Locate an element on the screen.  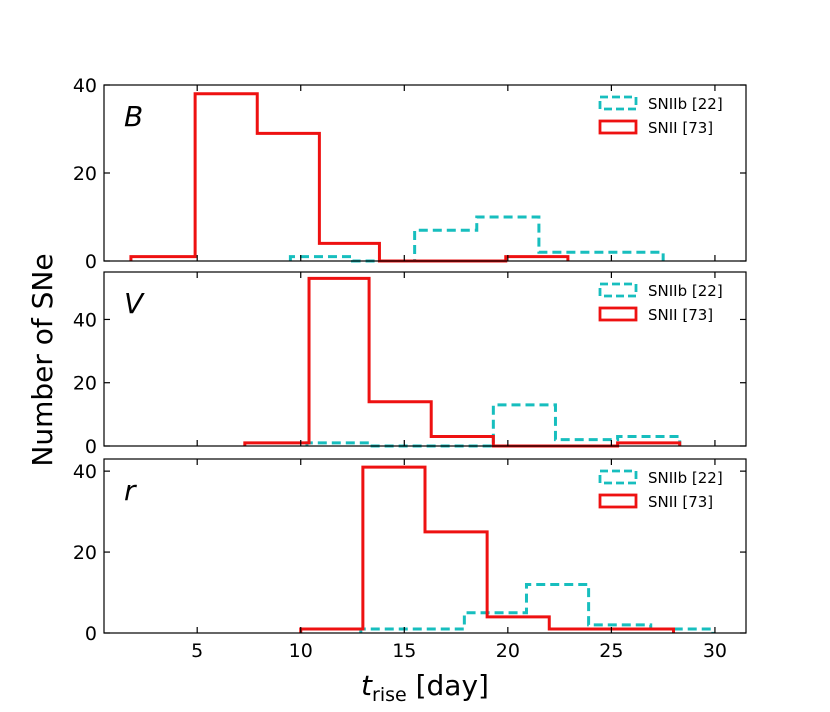
band-label: B is located at coordinates (133, 116).